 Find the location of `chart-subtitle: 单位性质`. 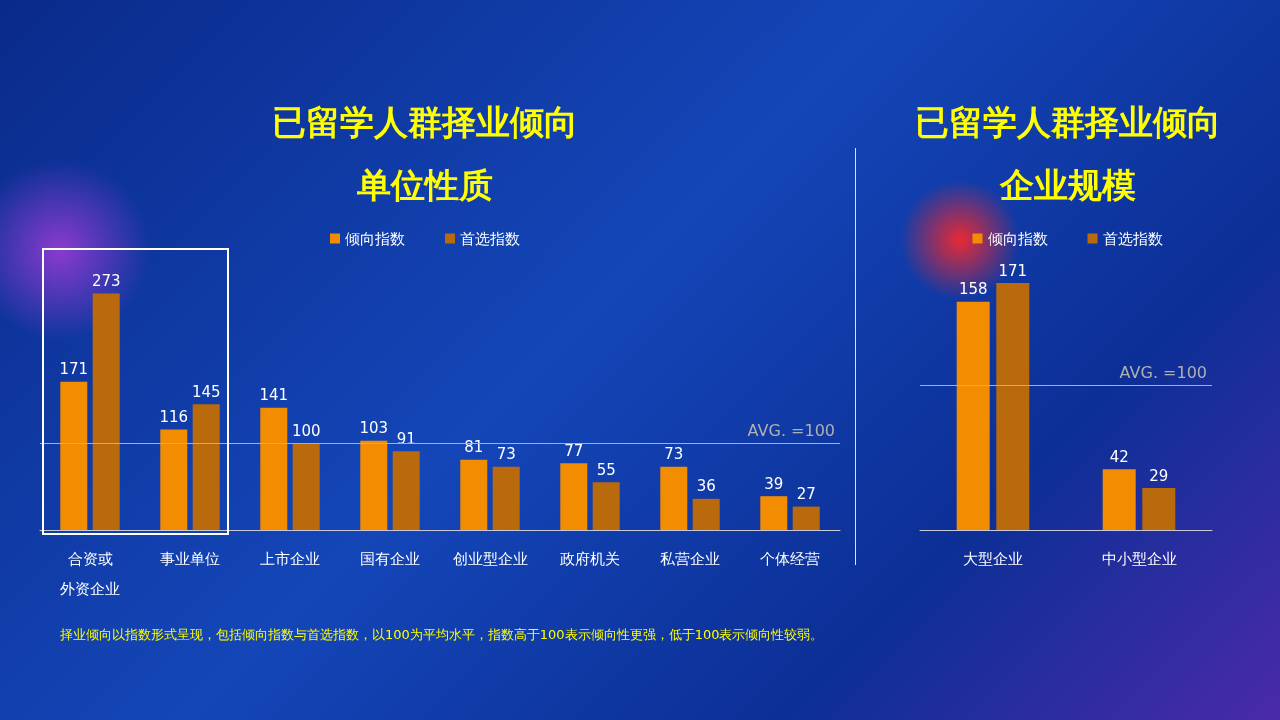

chart-subtitle: 单位性质 is located at coordinates (424, 185).